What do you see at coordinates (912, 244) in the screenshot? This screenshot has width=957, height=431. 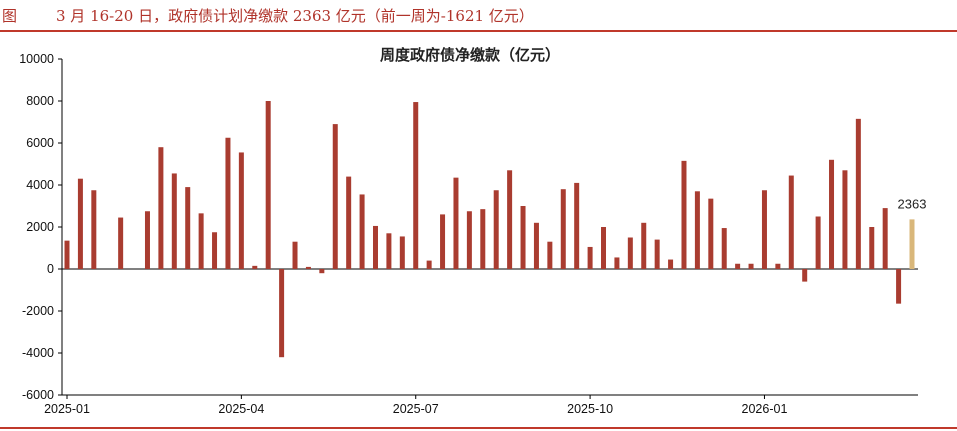 I see `bar-highlight` at bounding box center [912, 244].